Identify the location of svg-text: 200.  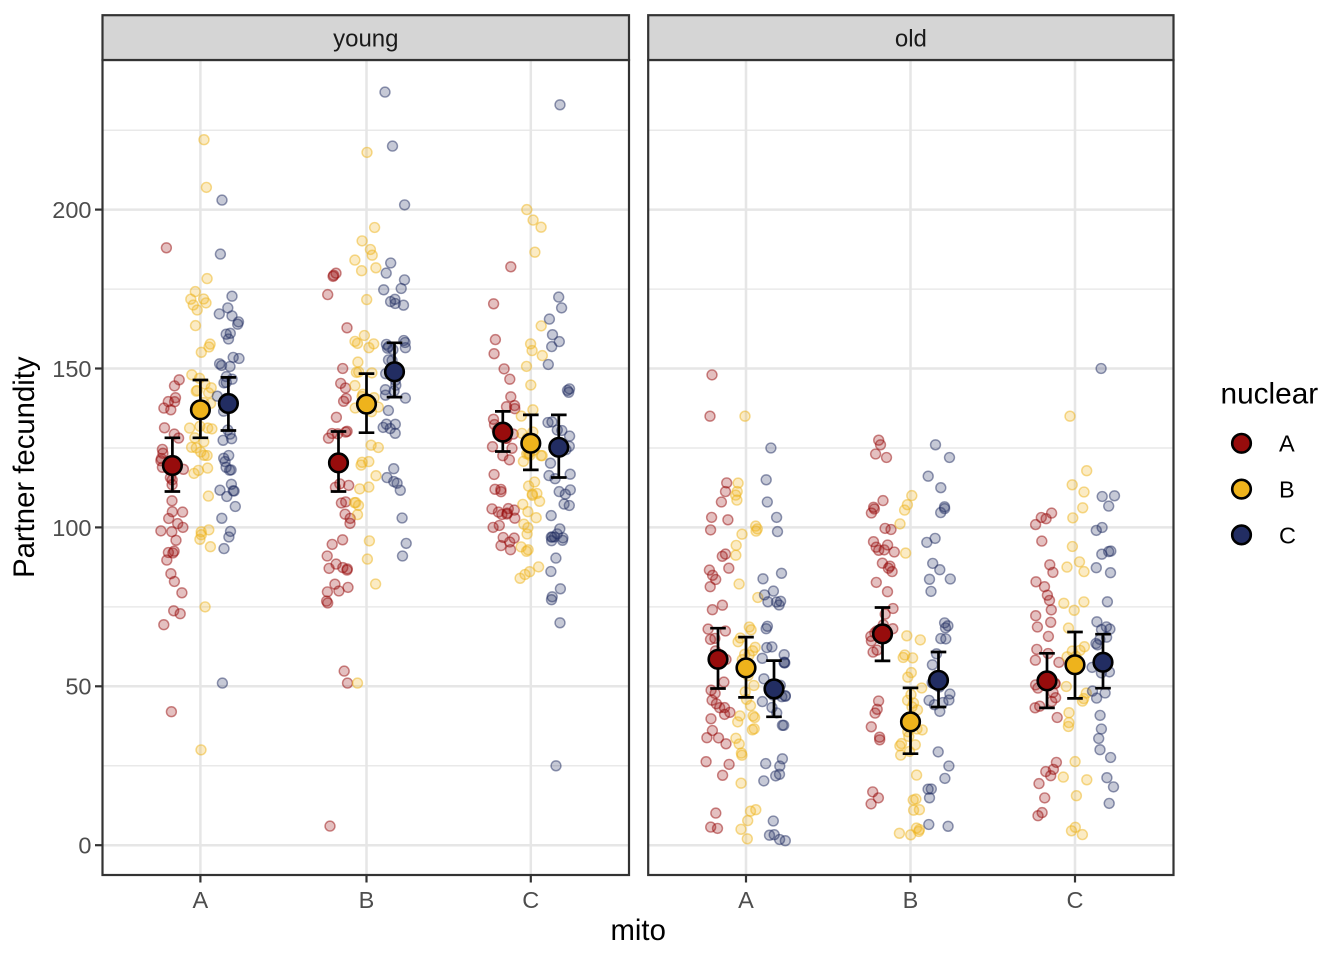
(71, 210).